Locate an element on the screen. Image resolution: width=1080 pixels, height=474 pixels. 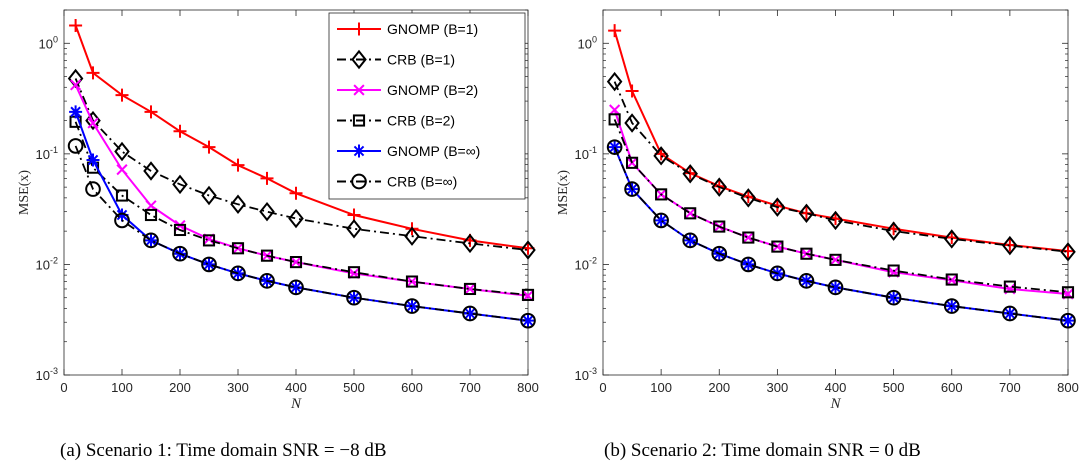
caption-b-text: Scenario 2: Time domain is located at coordinates (726, 450).